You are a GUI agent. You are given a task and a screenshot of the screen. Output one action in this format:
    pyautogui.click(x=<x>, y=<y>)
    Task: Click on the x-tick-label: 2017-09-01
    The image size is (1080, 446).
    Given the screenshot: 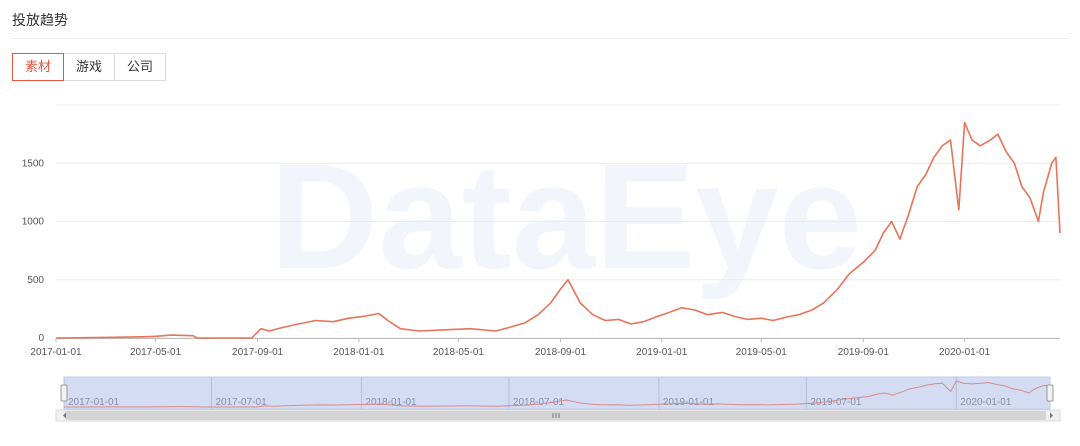 What is the action you would take?
    pyautogui.click(x=258, y=352)
    